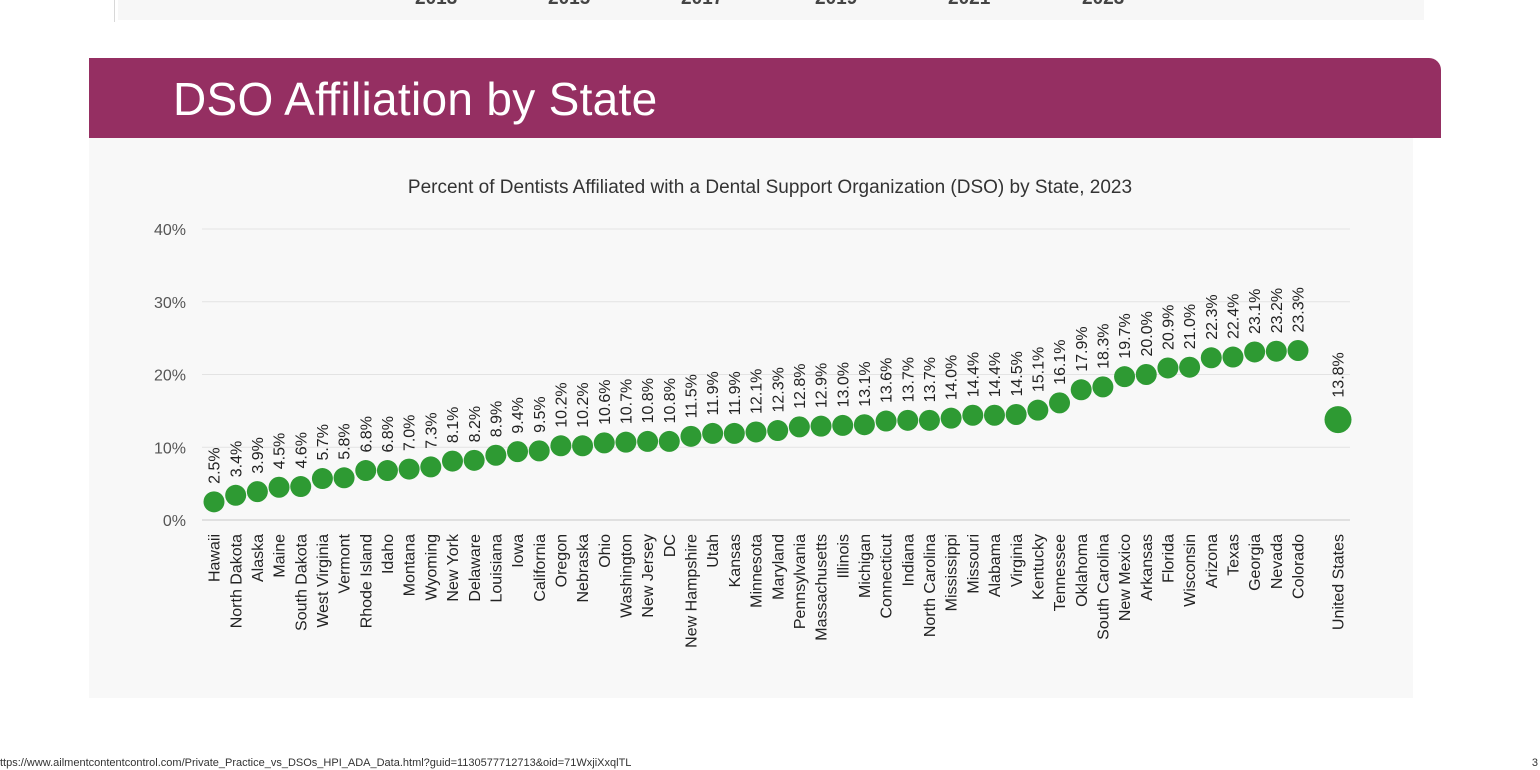 Image resolution: width=1540 pixels, height=770 pixels. I want to click on category-label: Vermont, so click(345, 563).